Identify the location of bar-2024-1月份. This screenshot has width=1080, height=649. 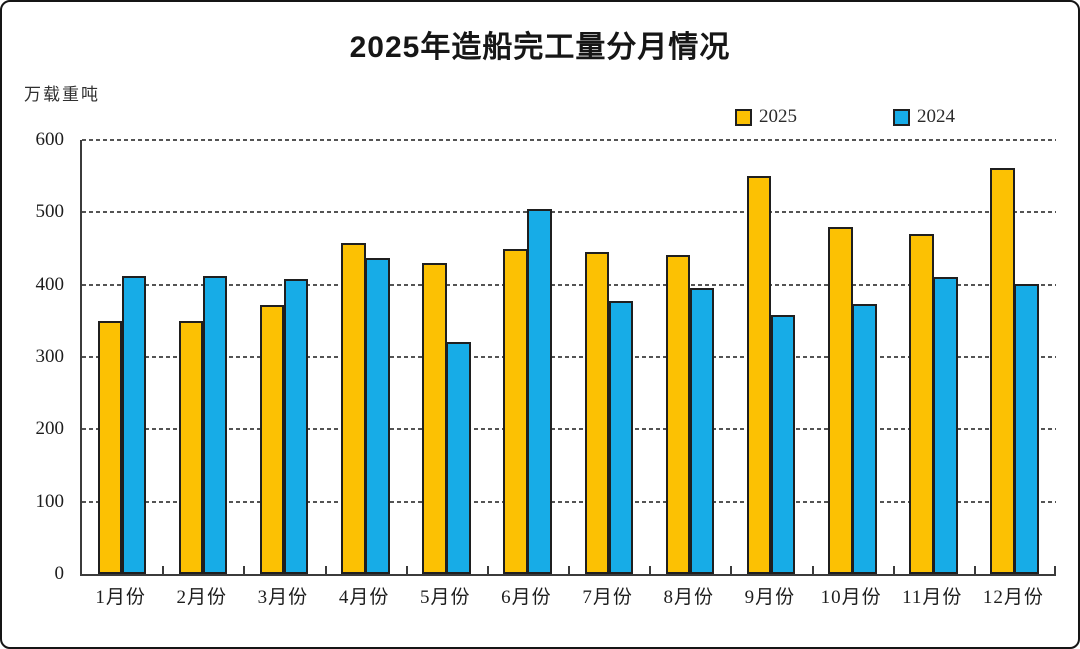
(133, 425).